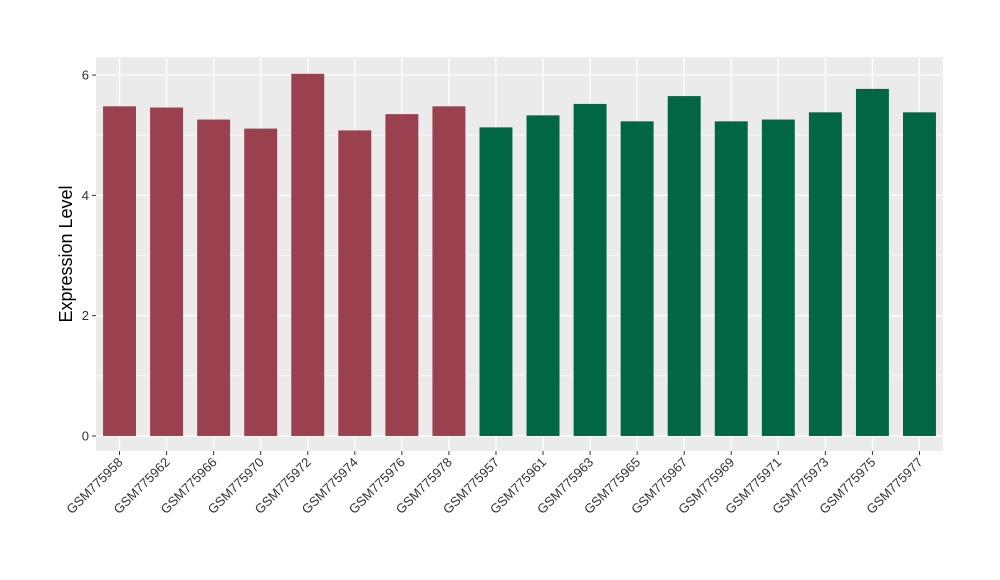 The width and height of the screenshot is (1000, 580). I want to click on y-axis-title: Expression Level, so click(66, 253).